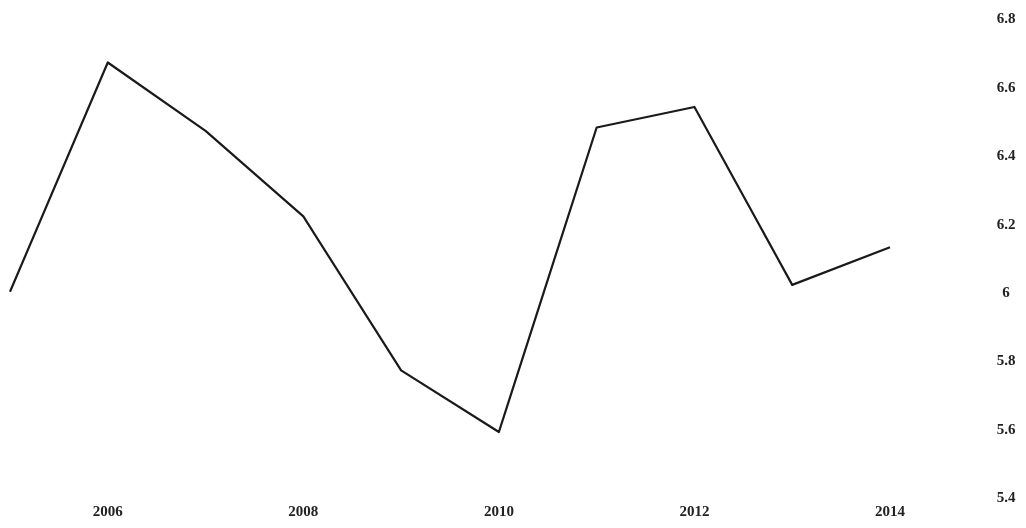 This screenshot has height=528, width=1026. What do you see at coordinates (1006, 497) in the screenshot?
I see `y-tick-label: 5.4` at bounding box center [1006, 497].